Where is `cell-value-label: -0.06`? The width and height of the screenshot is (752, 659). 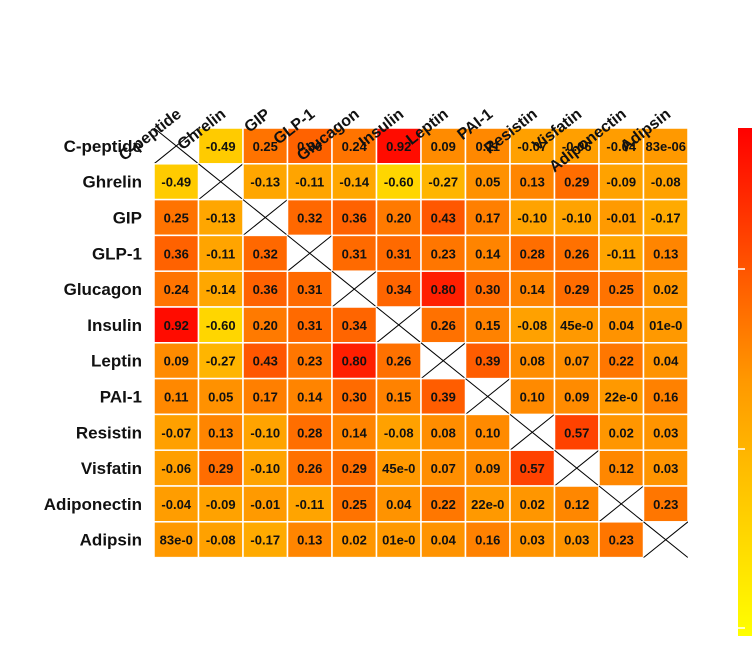 cell-value-label: -0.06 is located at coordinates (577, 146).